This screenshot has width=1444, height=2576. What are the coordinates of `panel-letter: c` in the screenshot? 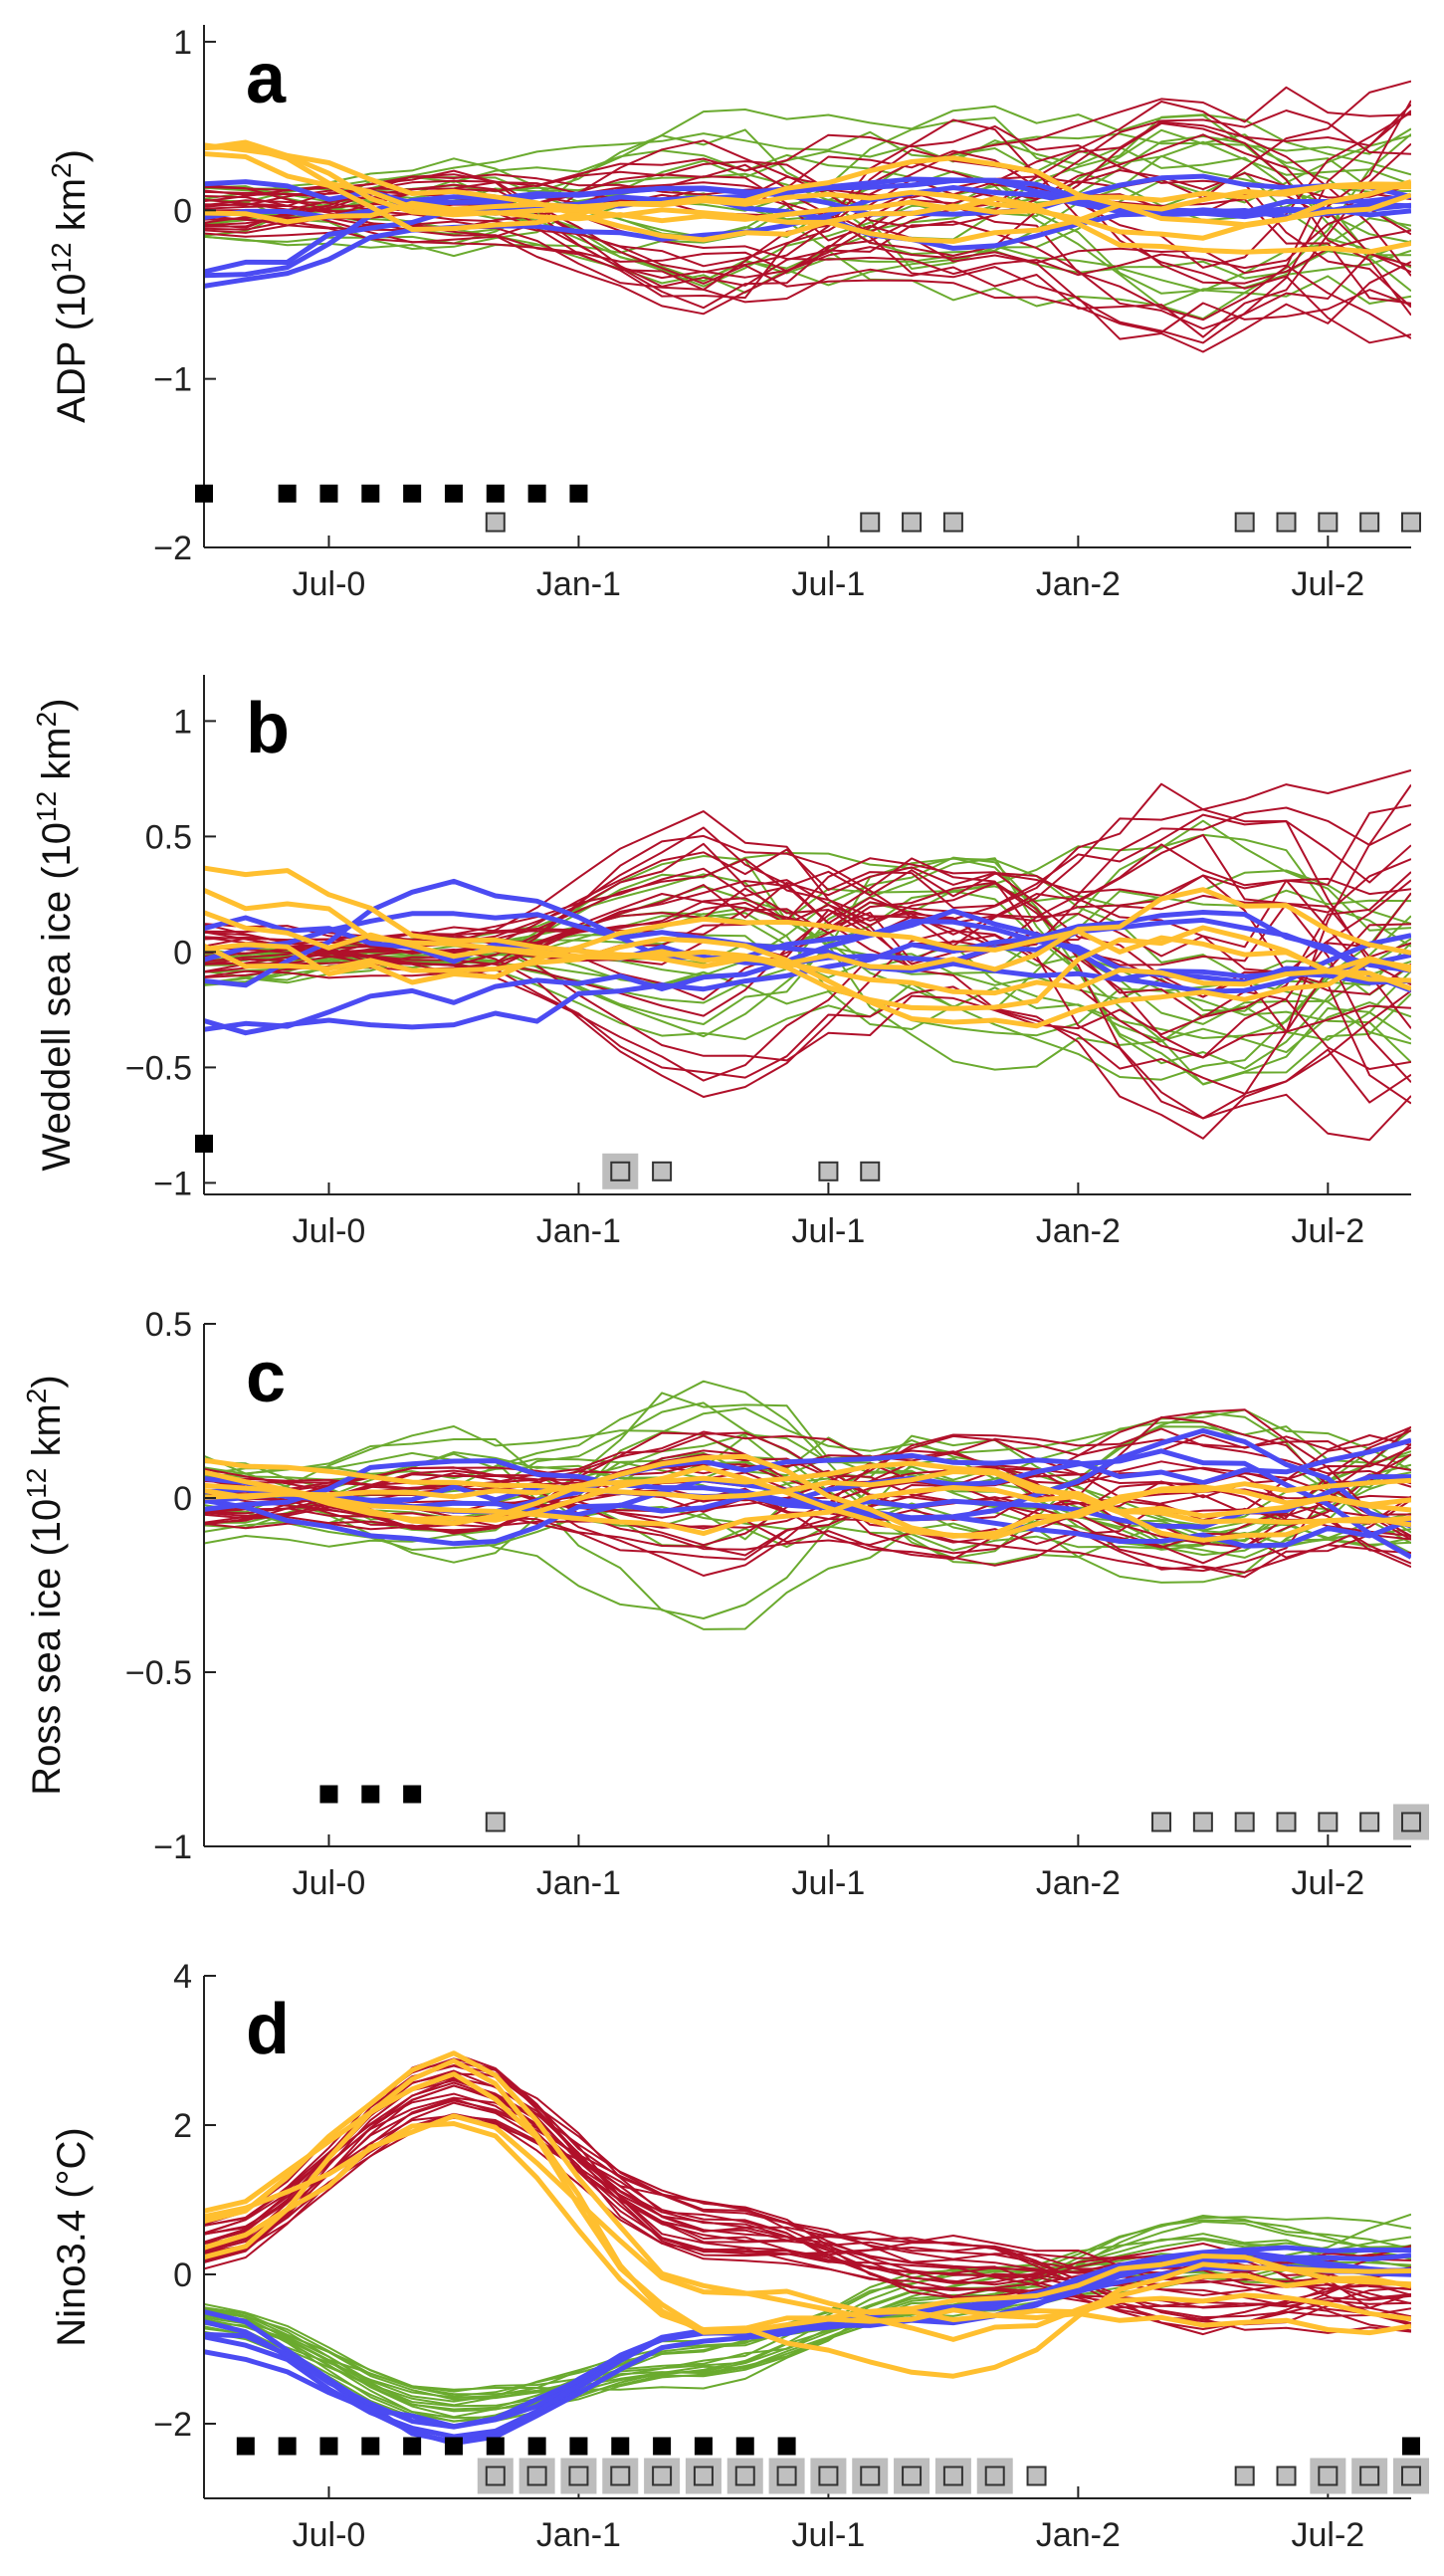 It's located at (266, 1377).